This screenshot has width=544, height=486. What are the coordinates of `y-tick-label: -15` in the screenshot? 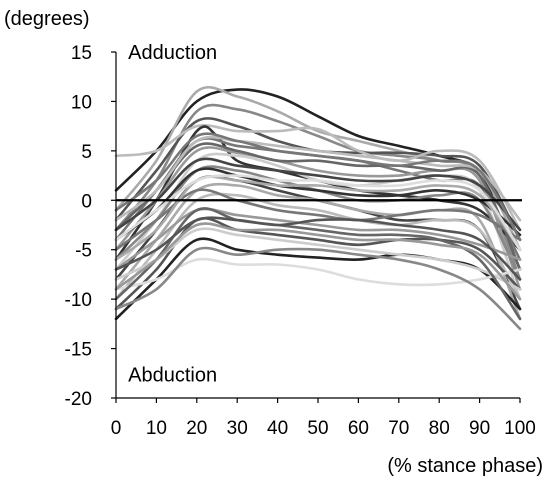 It's located at (78, 350).